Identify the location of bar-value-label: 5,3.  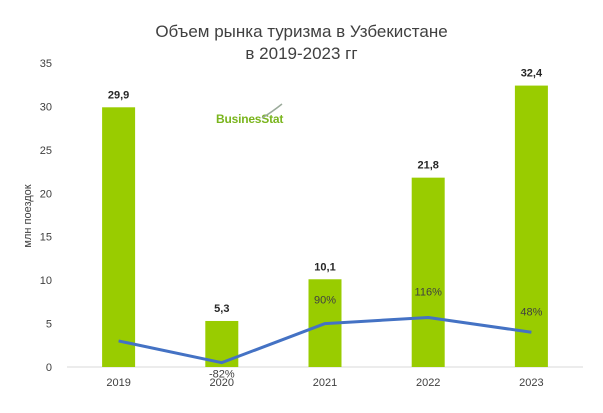
(221, 309).